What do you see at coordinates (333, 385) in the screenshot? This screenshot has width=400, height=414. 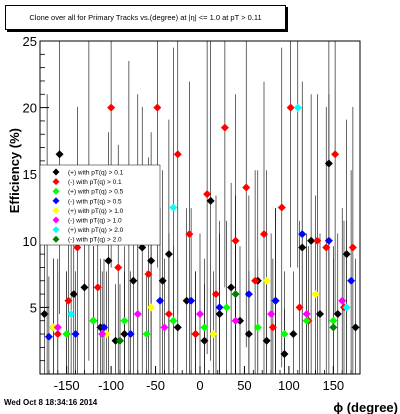 I see `x-tick-label: 150` at bounding box center [333, 385].